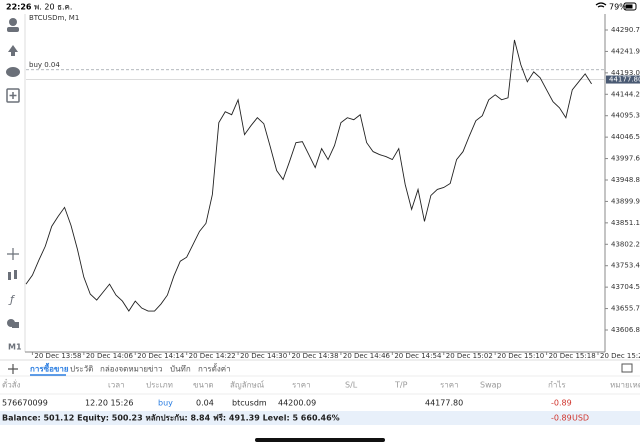 This screenshot has width=640, height=447. I want to click on x-tick-label: 20 Dec 14:46, so click(367, 356).